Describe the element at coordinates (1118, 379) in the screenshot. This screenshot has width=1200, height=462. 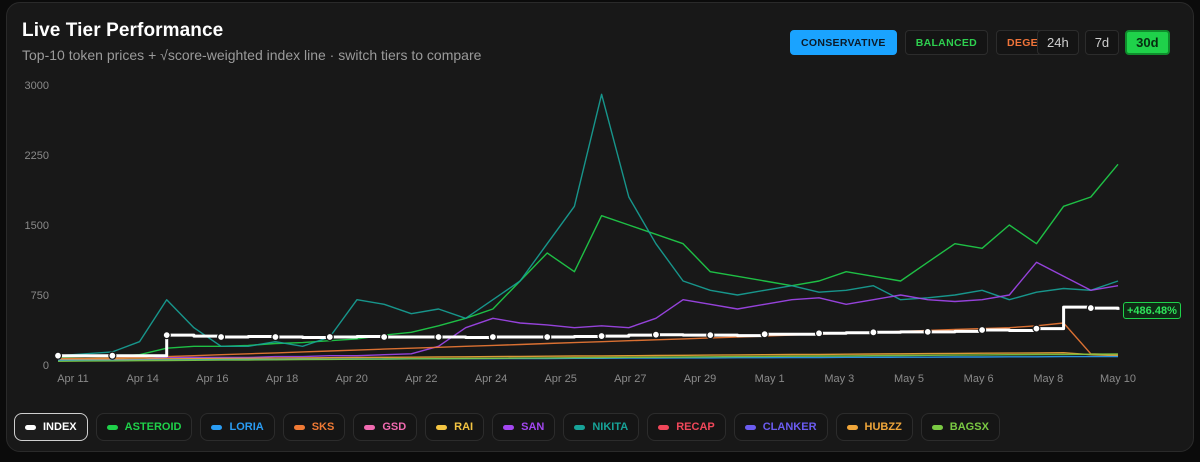
I see `x-tick-label: May 10` at that location.